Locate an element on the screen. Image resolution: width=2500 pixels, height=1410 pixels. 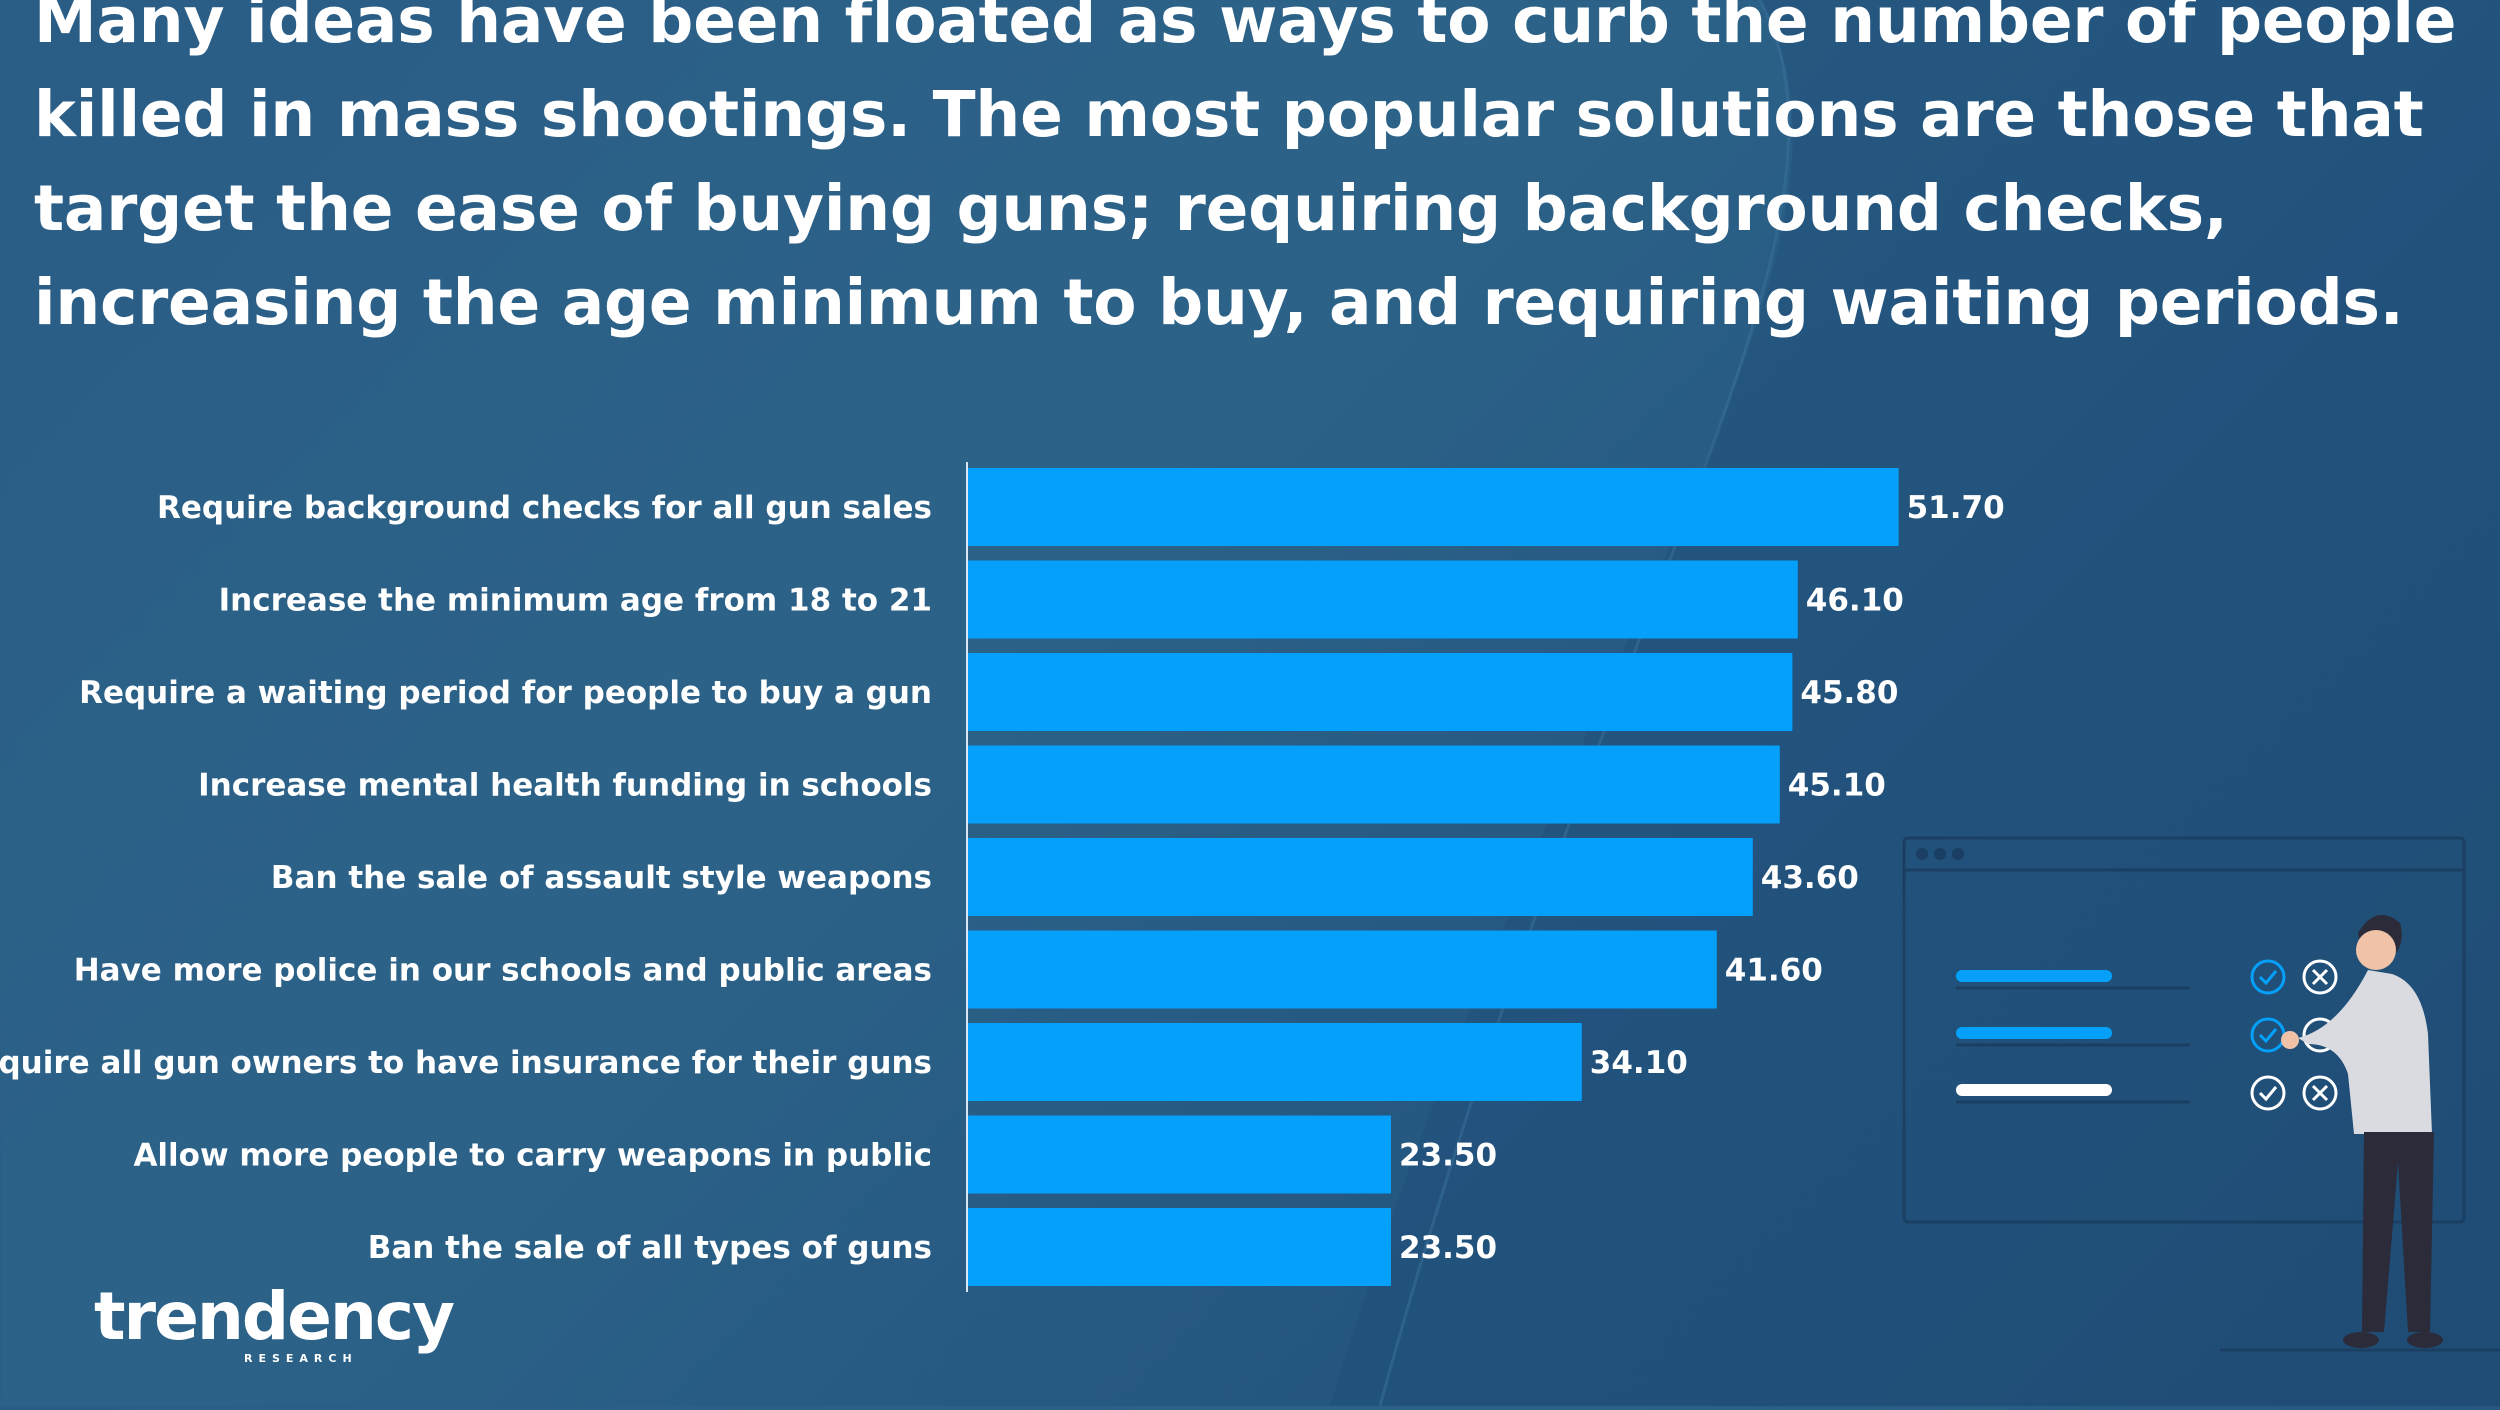
category-label: Ban the sale of all types of guns is located at coordinates (650, 1248).